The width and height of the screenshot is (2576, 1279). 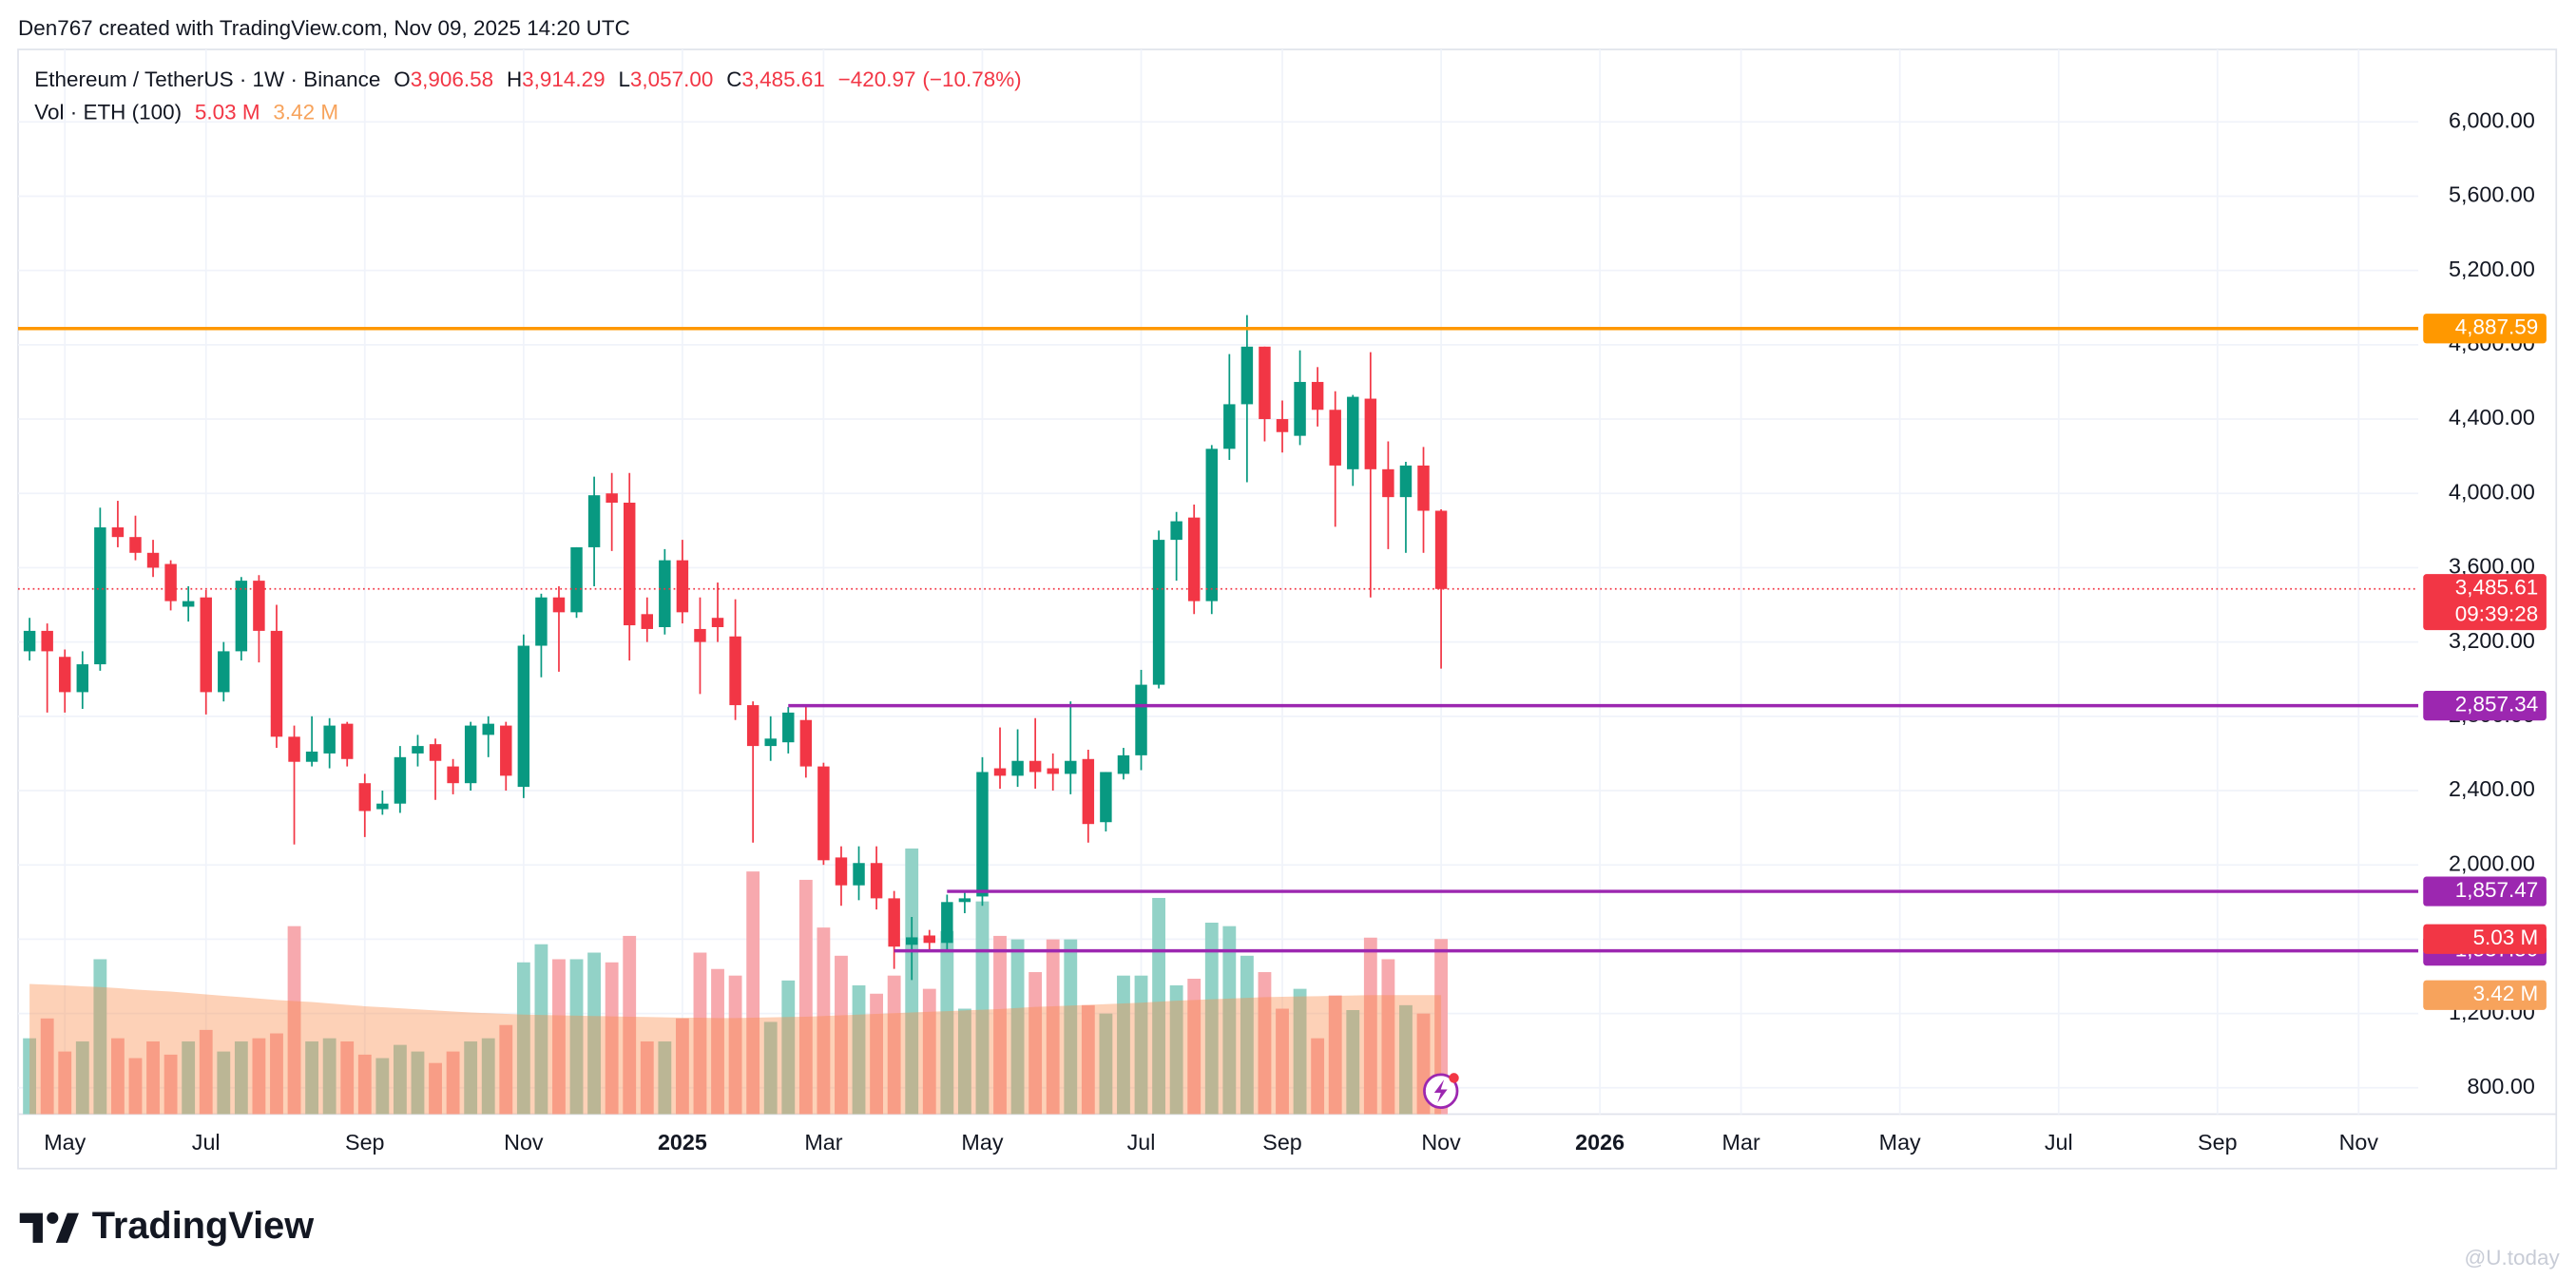 I want to click on y-tick-label: 4,400.00, so click(x=2492, y=417).